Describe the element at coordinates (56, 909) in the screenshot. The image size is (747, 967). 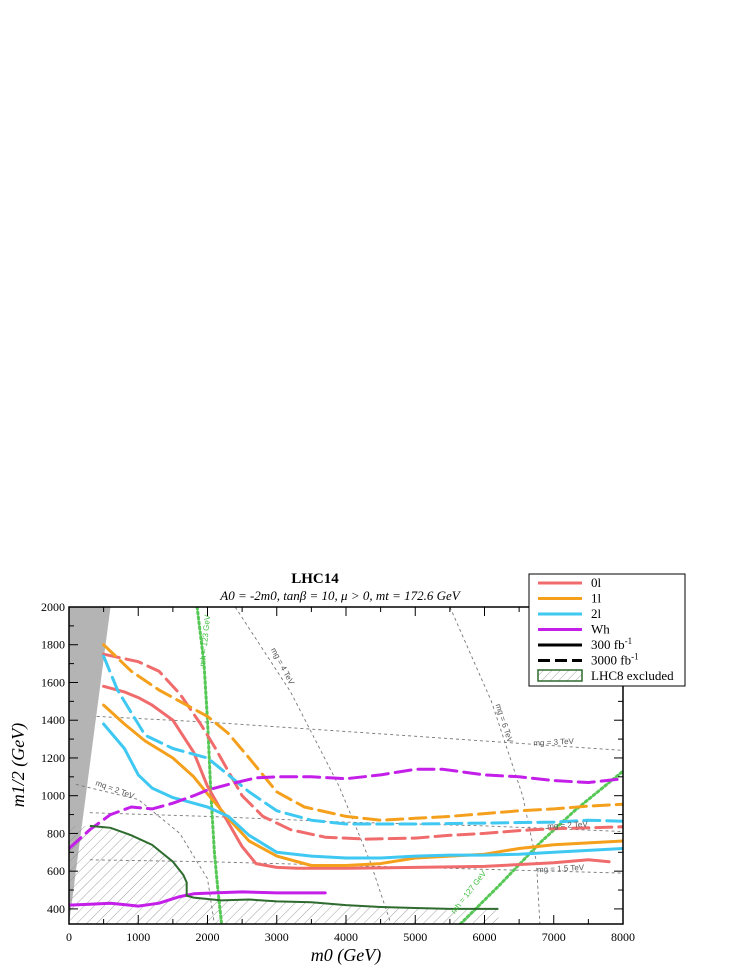
I see `y-tick-label: 400` at that location.